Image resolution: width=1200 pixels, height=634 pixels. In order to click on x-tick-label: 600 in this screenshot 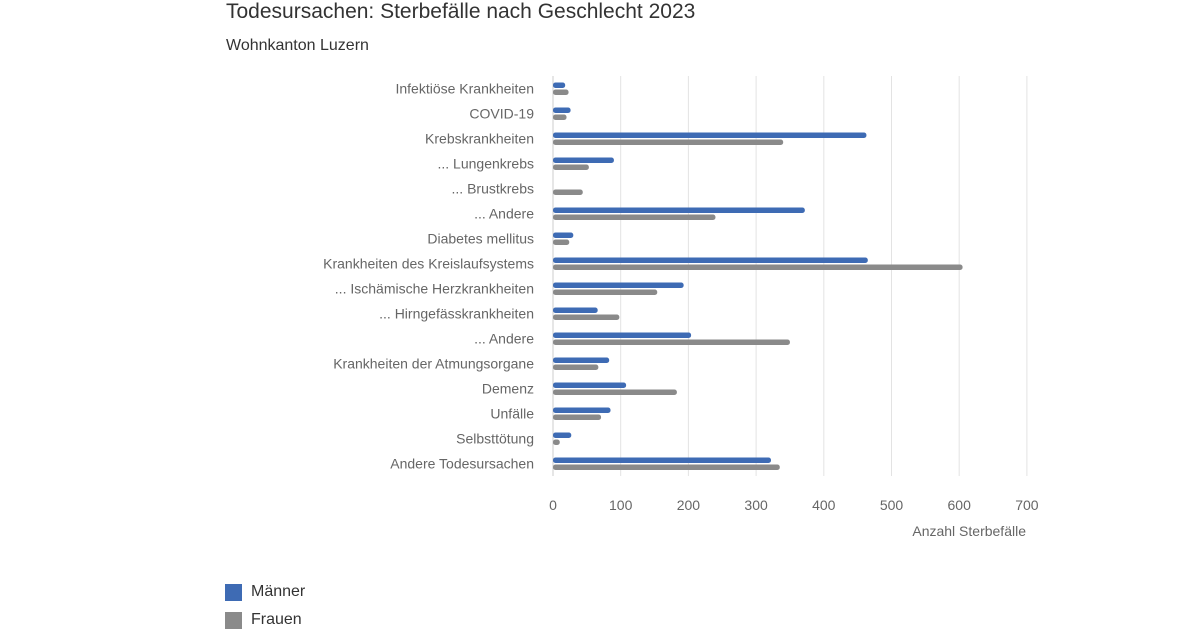, I will do `click(960, 505)`.